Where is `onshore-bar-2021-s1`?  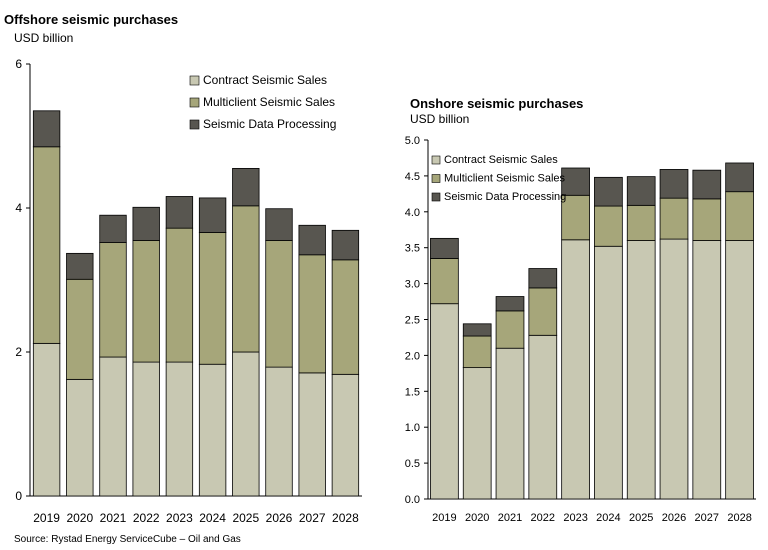
onshore-bar-2021-s1 is located at coordinates (510, 329).